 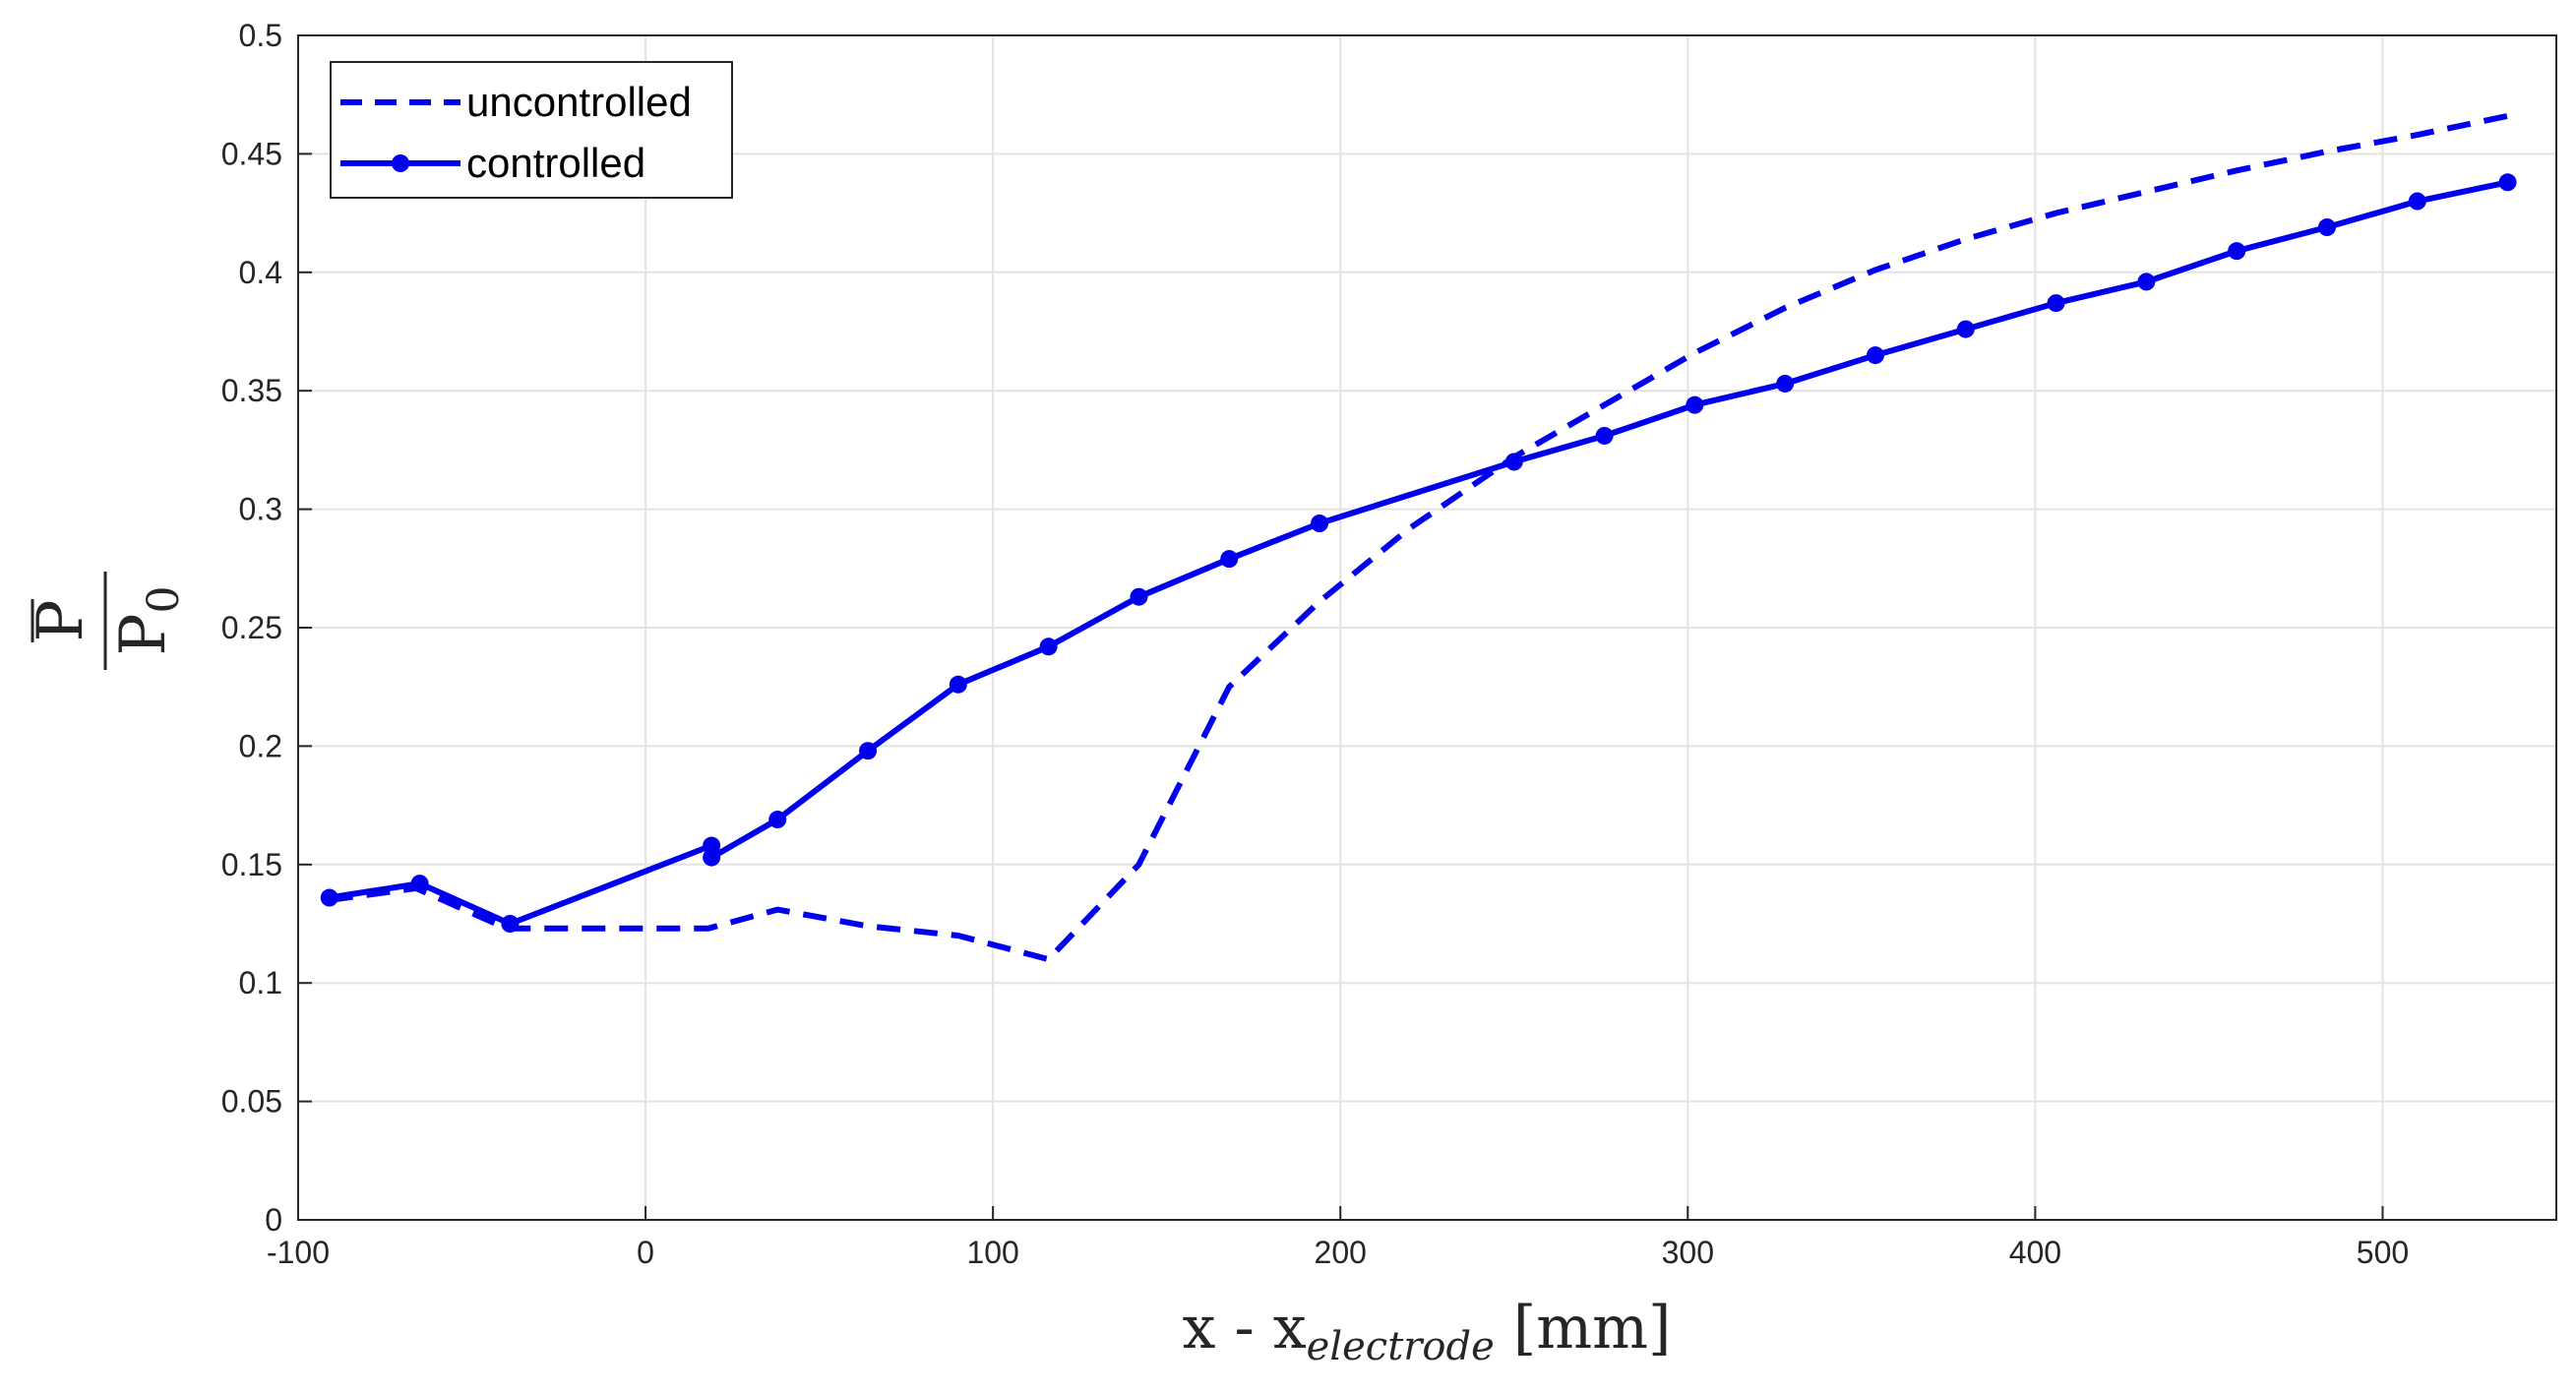 What do you see at coordinates (260, 272) in the screenshot?
I see `y-tick-label: 0.4` at bounding box center [260, 272].